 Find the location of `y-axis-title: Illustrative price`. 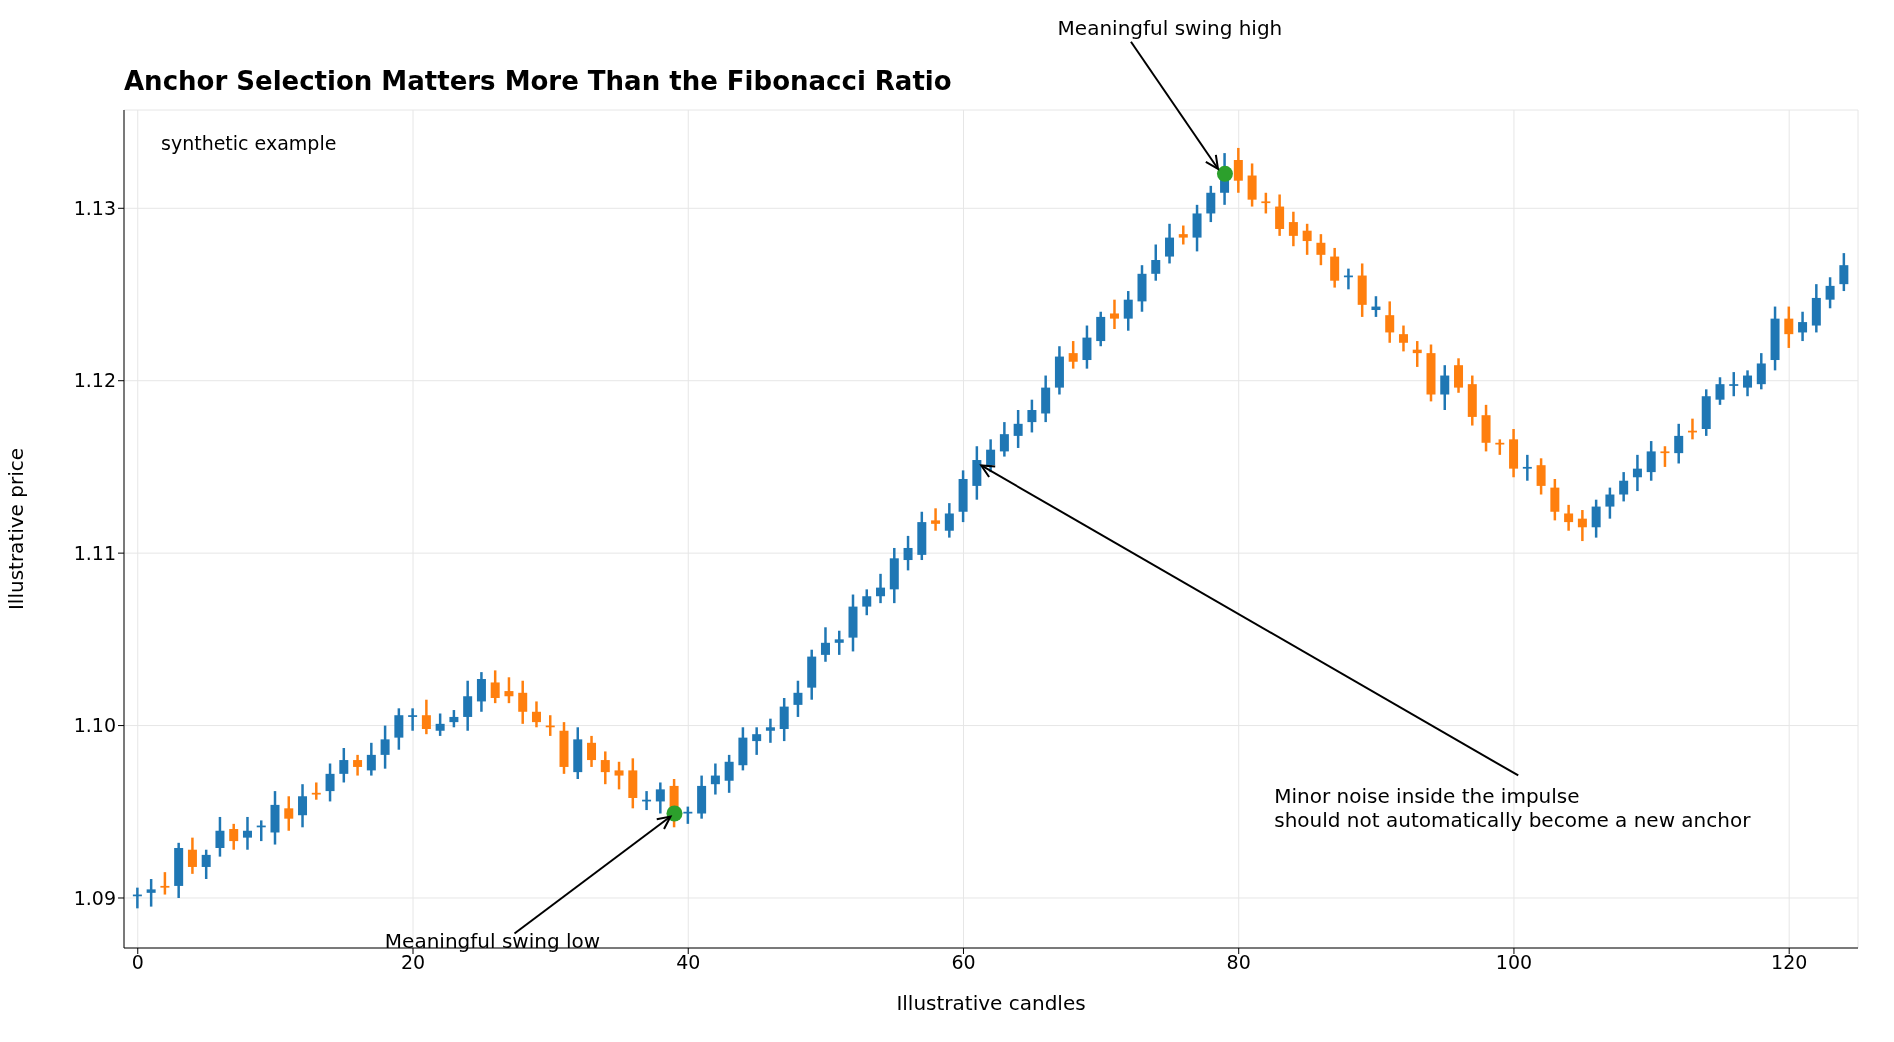

y-axis-title: Illustrative price is located at coordinates (16, 529).